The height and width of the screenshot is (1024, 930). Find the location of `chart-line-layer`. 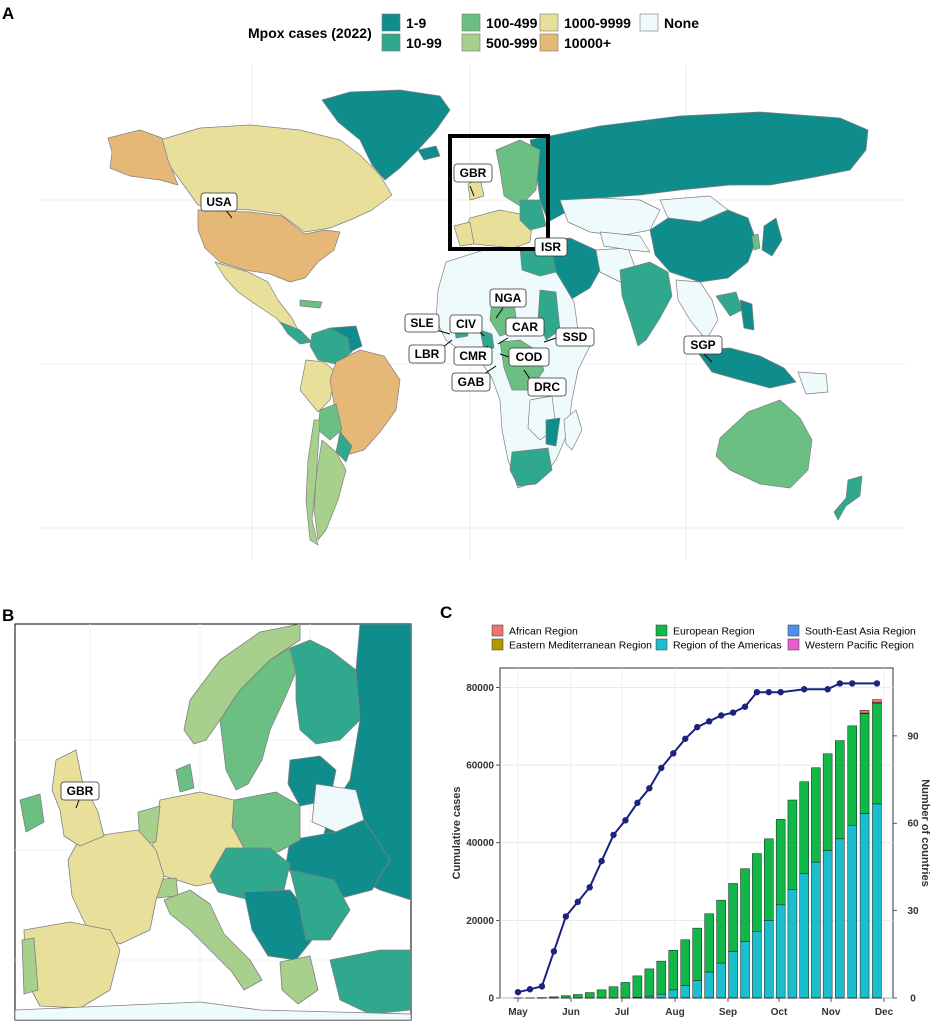

chart-line-layer is located at coordinates (697, 838).